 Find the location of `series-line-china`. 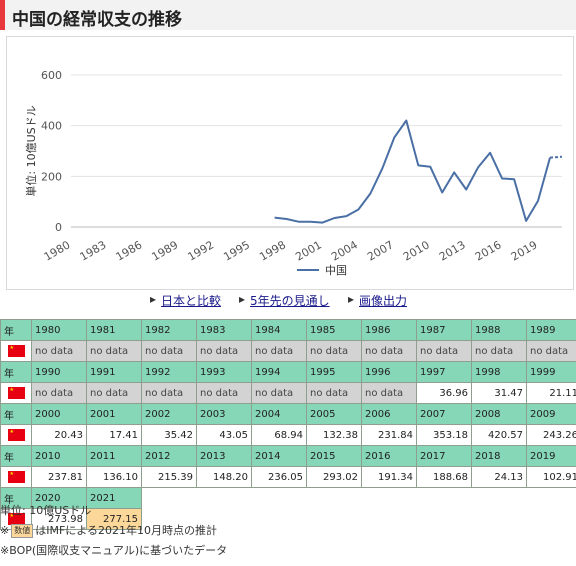

series-line-china is located at coordinates (412, 171).